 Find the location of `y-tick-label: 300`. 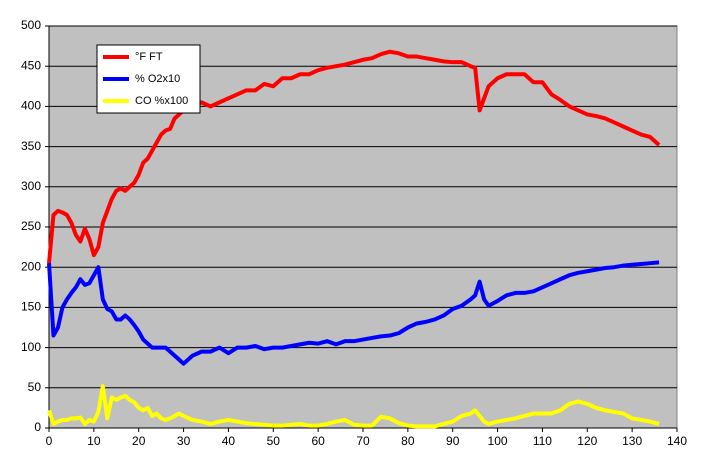

y-tick-label: 300 is located at coordinates (31, 186).